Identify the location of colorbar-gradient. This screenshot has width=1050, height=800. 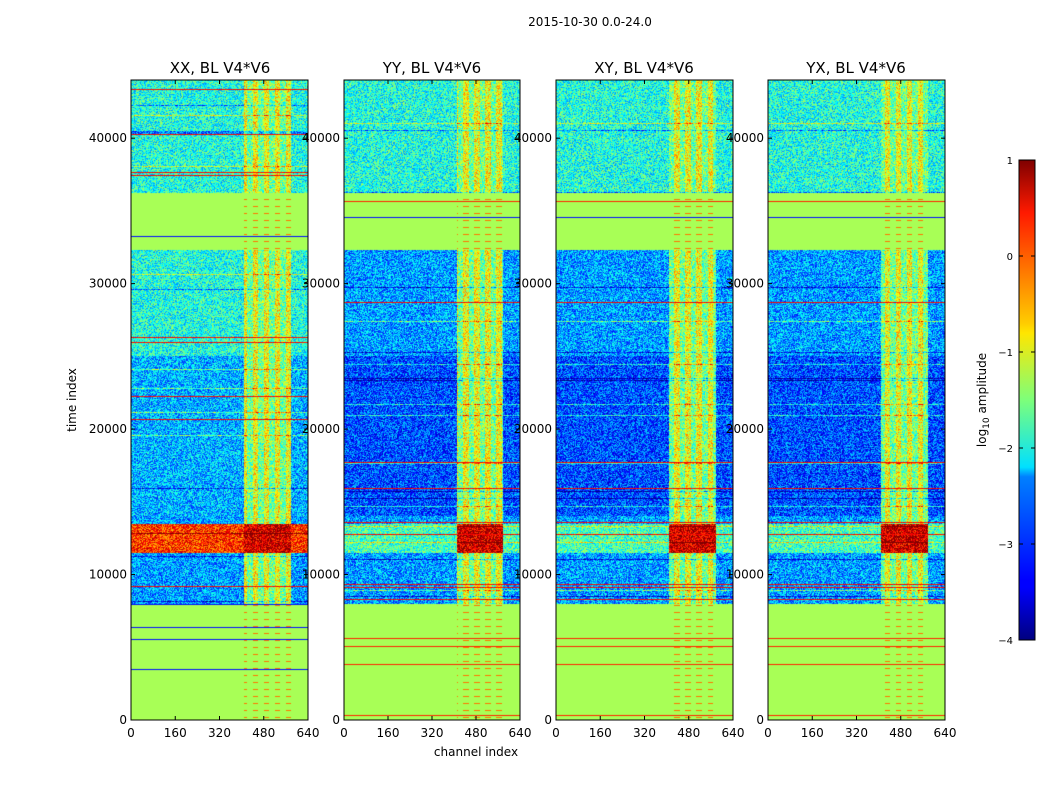
(1027, 400).